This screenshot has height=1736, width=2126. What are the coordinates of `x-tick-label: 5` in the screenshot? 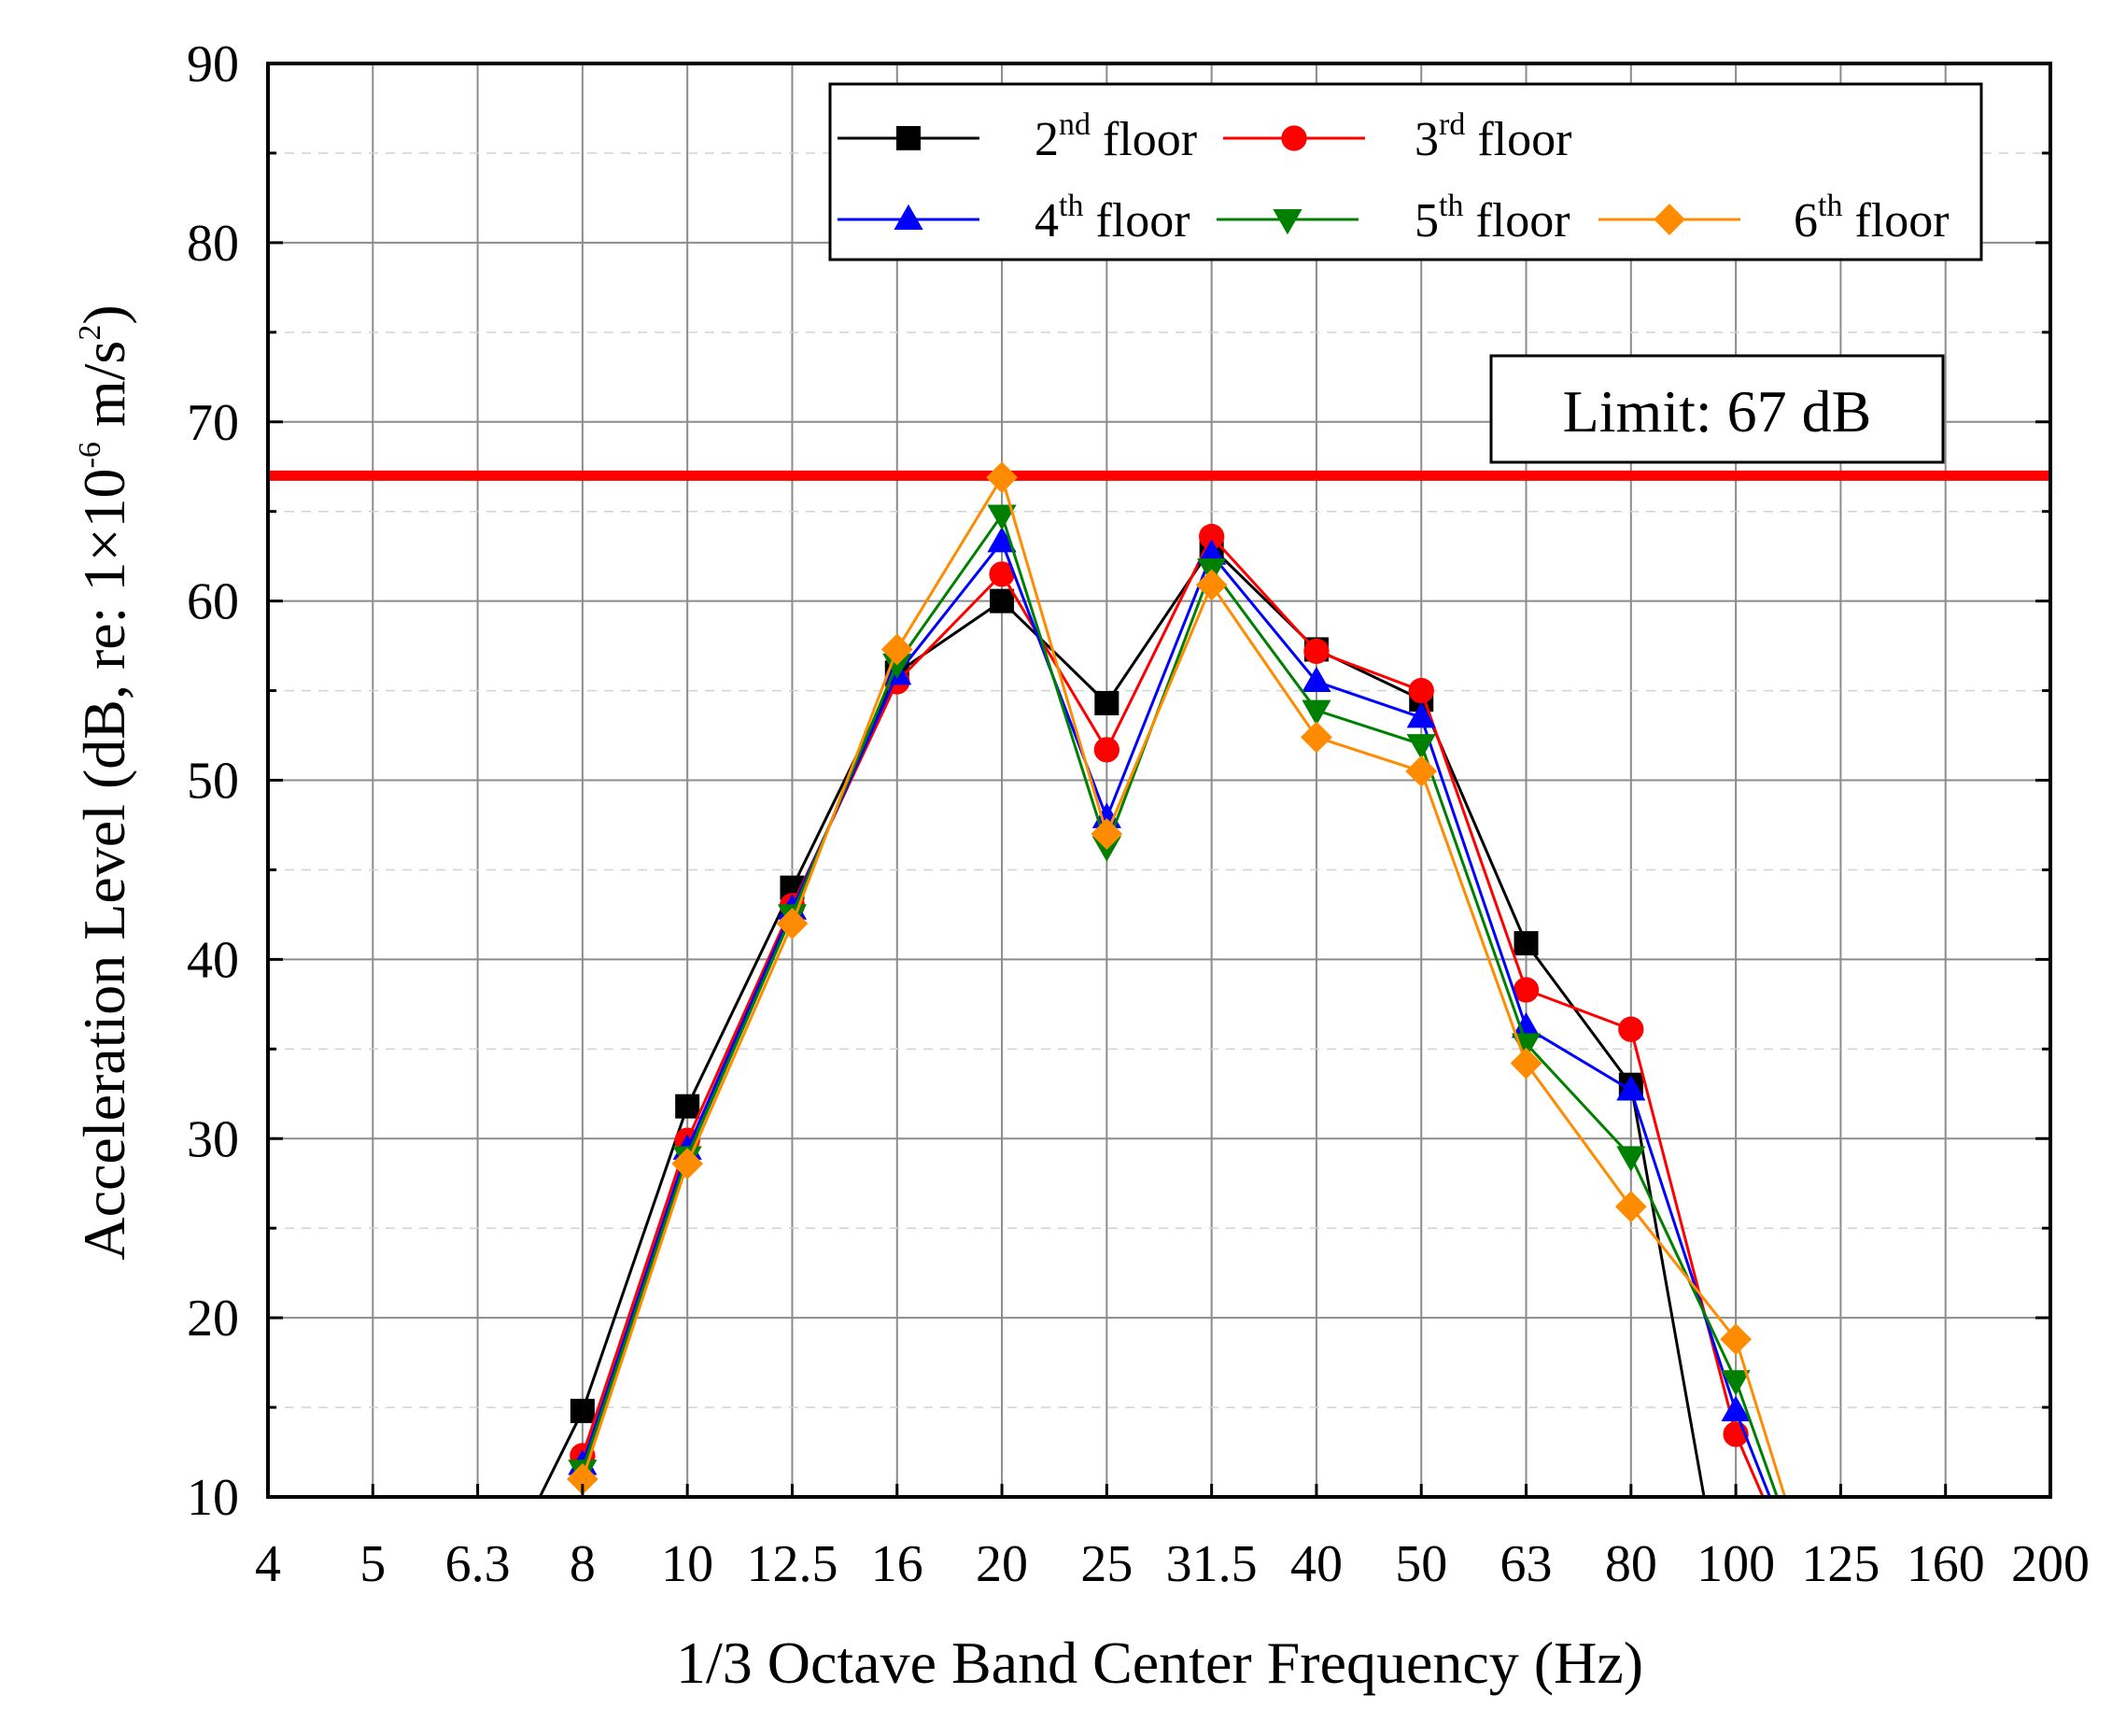 It's located at (372, 1564).